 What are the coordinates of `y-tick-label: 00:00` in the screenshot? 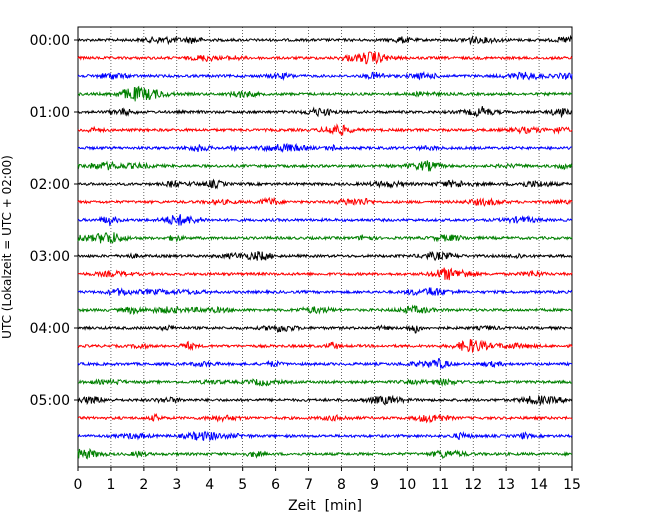 It's located at (50, 41).